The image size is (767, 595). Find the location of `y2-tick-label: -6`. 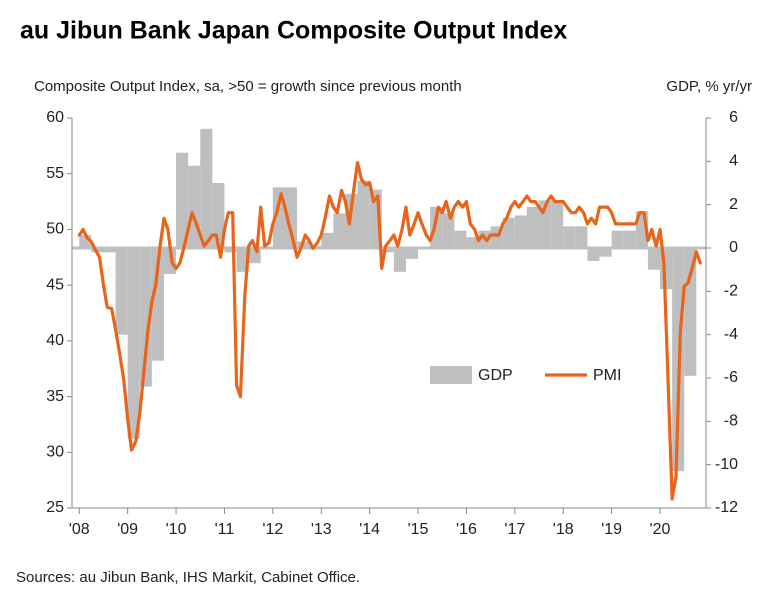

y2-tick-label: -6 is located at coordinates (731, 377).